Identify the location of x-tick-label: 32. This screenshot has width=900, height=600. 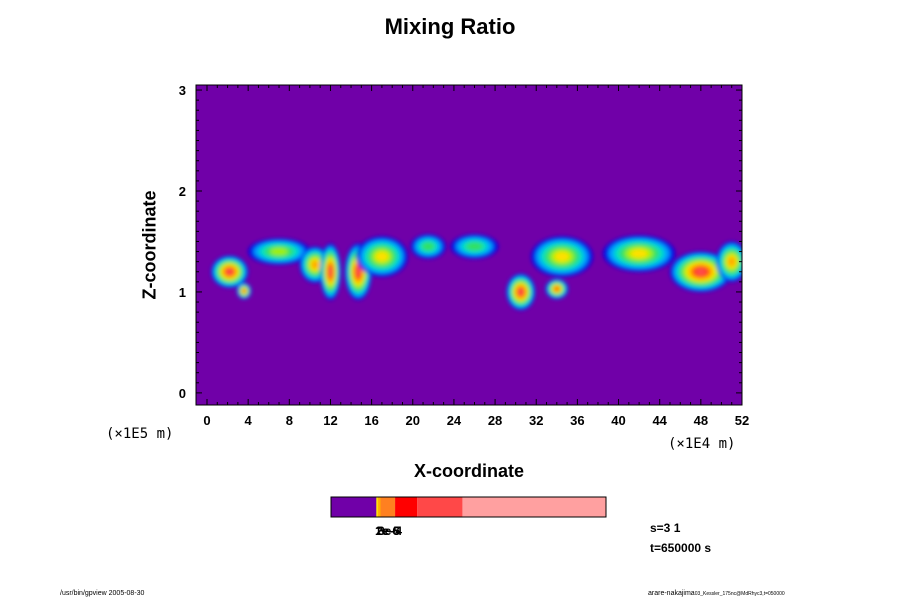
(536, 420).